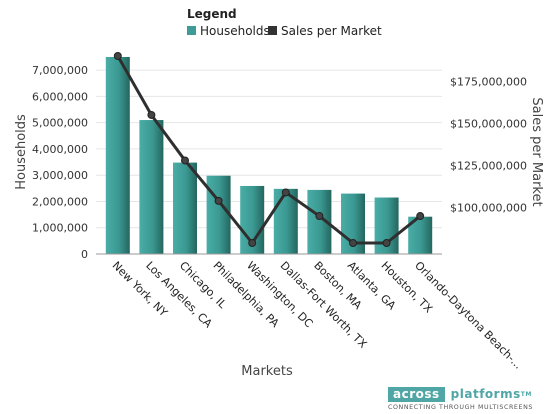 The image size is (558, 414). I want to click on right-tick-label: $150,000,000, so click(488, 123).